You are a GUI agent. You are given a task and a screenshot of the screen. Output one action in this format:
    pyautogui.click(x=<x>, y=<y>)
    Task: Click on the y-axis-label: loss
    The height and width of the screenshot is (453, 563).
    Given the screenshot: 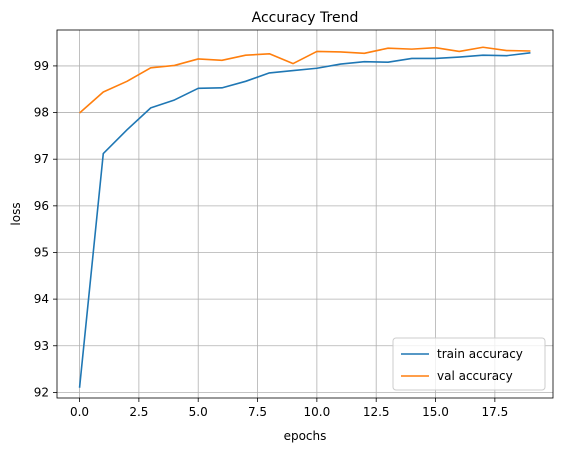 What is the action you would take?
    pyautogui.click(x=16, y=213)
    